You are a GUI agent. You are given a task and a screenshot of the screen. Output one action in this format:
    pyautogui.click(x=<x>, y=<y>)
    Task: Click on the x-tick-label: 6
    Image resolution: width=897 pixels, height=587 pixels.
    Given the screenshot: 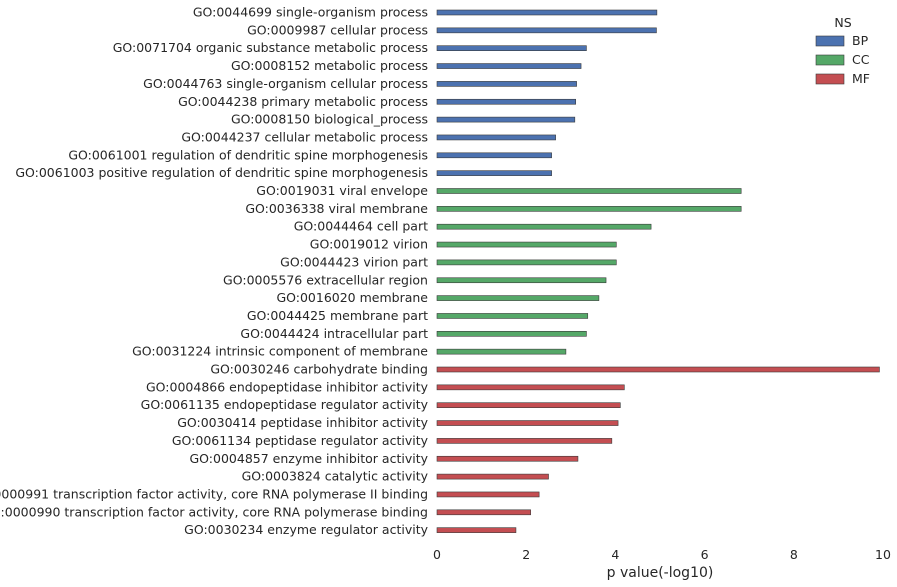 What is the action you would take?
    pyautogui.click(x=705, y=554)
    